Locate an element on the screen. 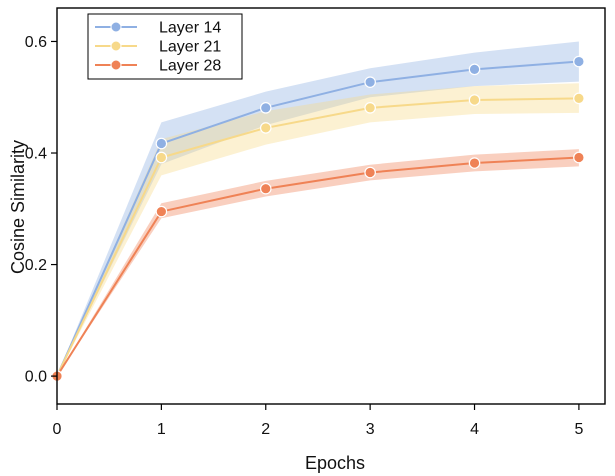 Image resolution: width=615 pixels, height=476 pixels. legend: Layer 14 Layer 21 Layer 28 is located at coordinates (165, 46).